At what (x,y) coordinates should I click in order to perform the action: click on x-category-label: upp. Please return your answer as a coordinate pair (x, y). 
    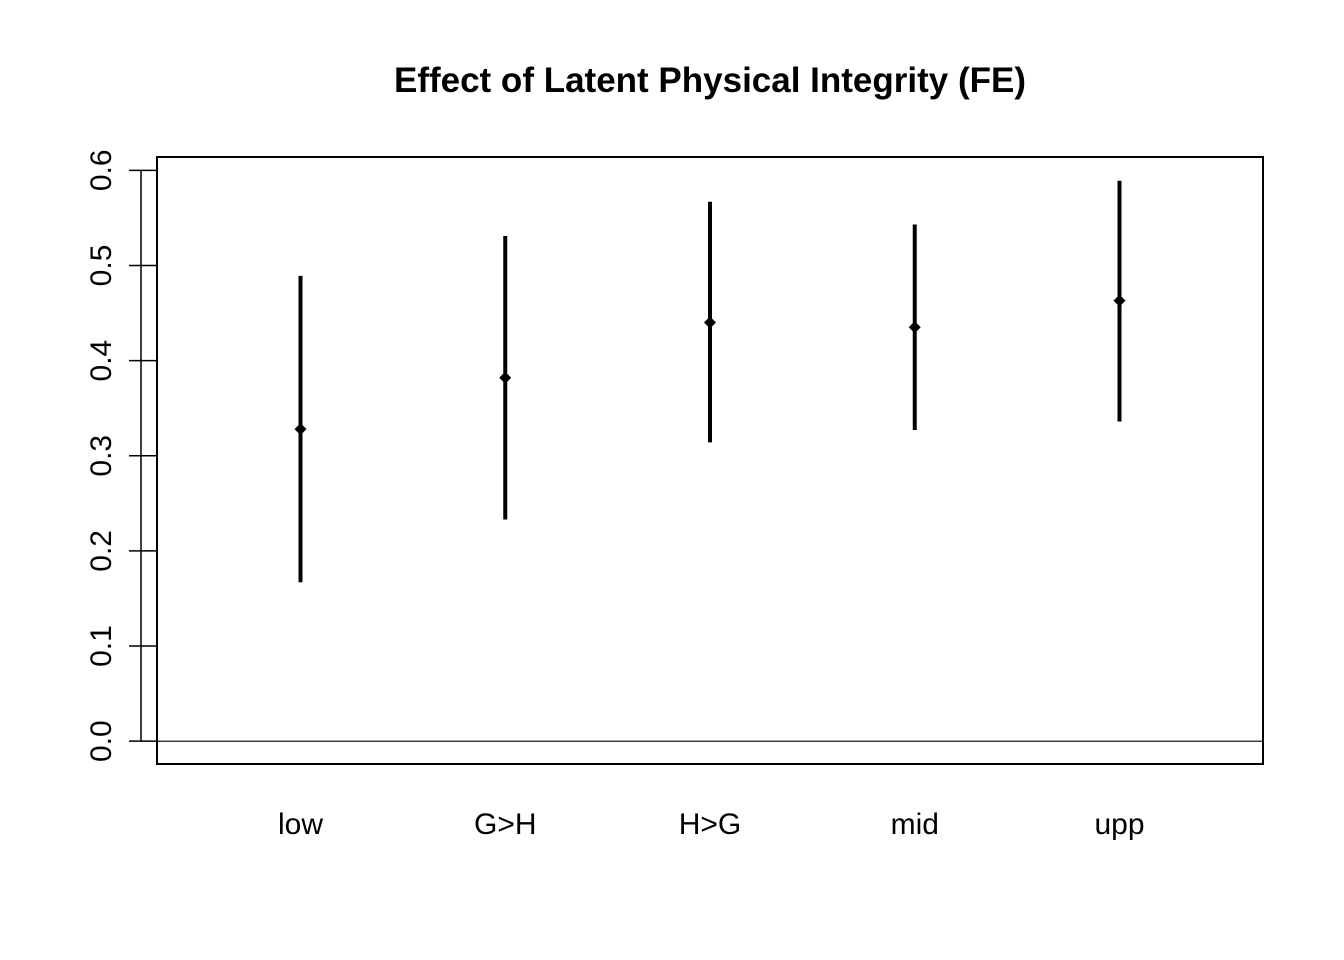
    Looking at the image, I should click on (1119, 824).